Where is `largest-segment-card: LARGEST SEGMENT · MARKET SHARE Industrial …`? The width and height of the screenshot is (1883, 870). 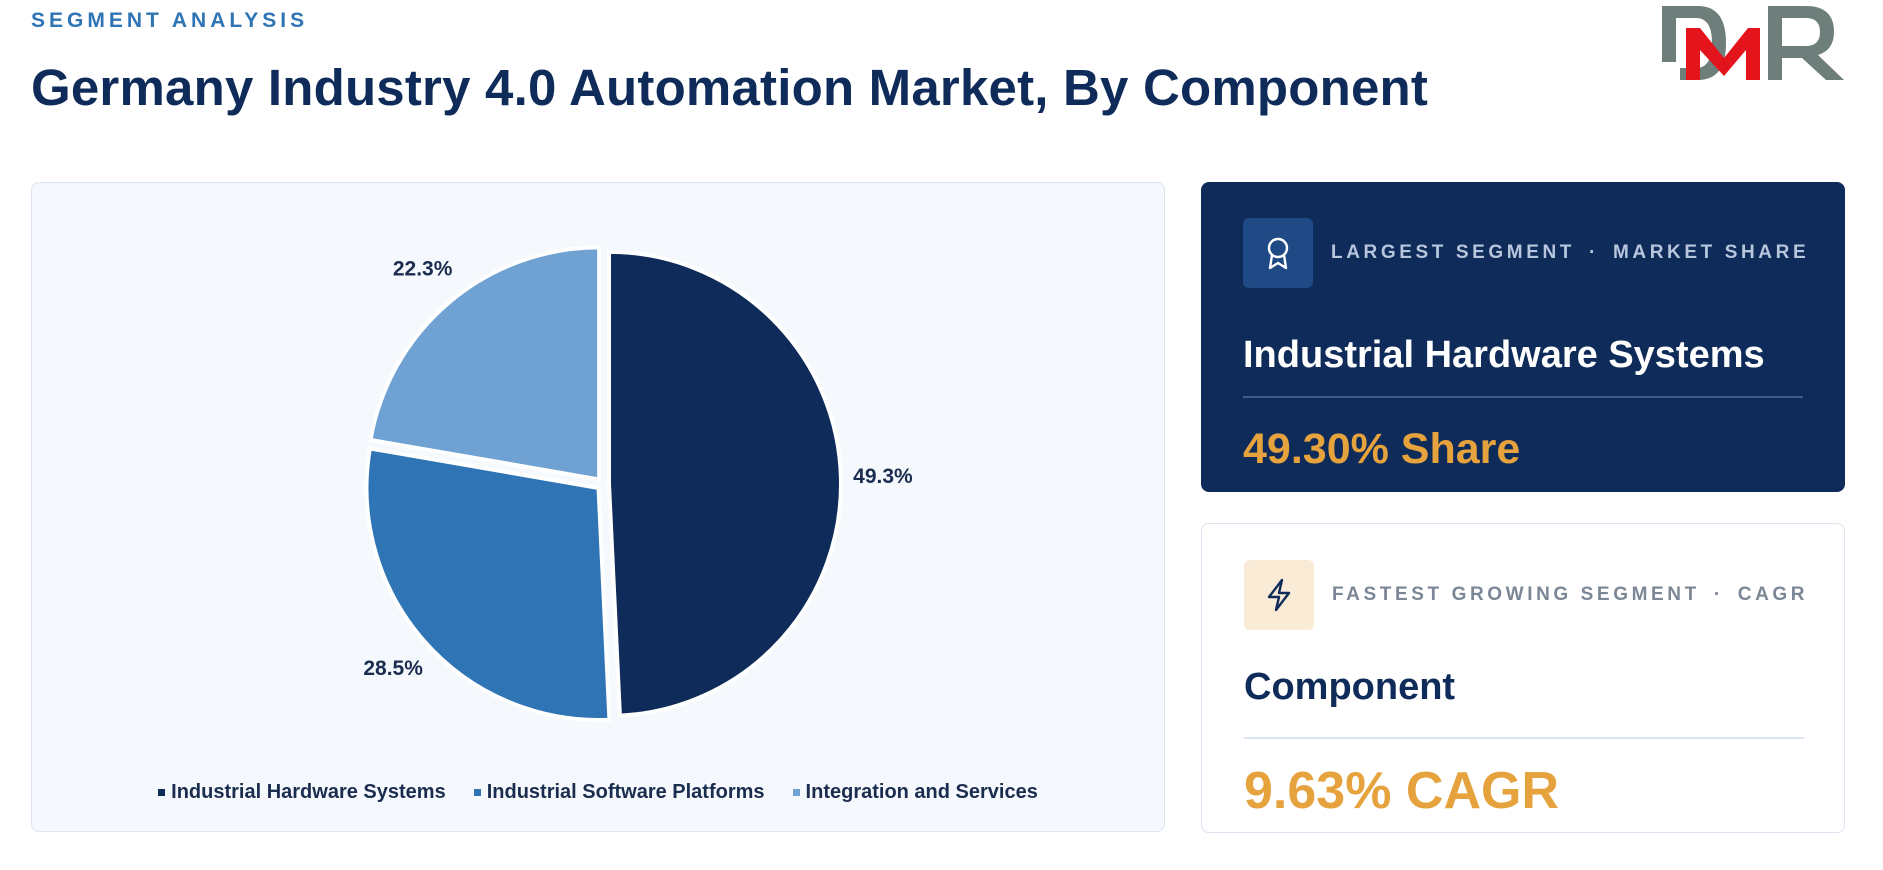 largest-segment-card: LARGEST SEGMENT · MARKET SHARE Industrial … is located at coordinates (1523, 337).